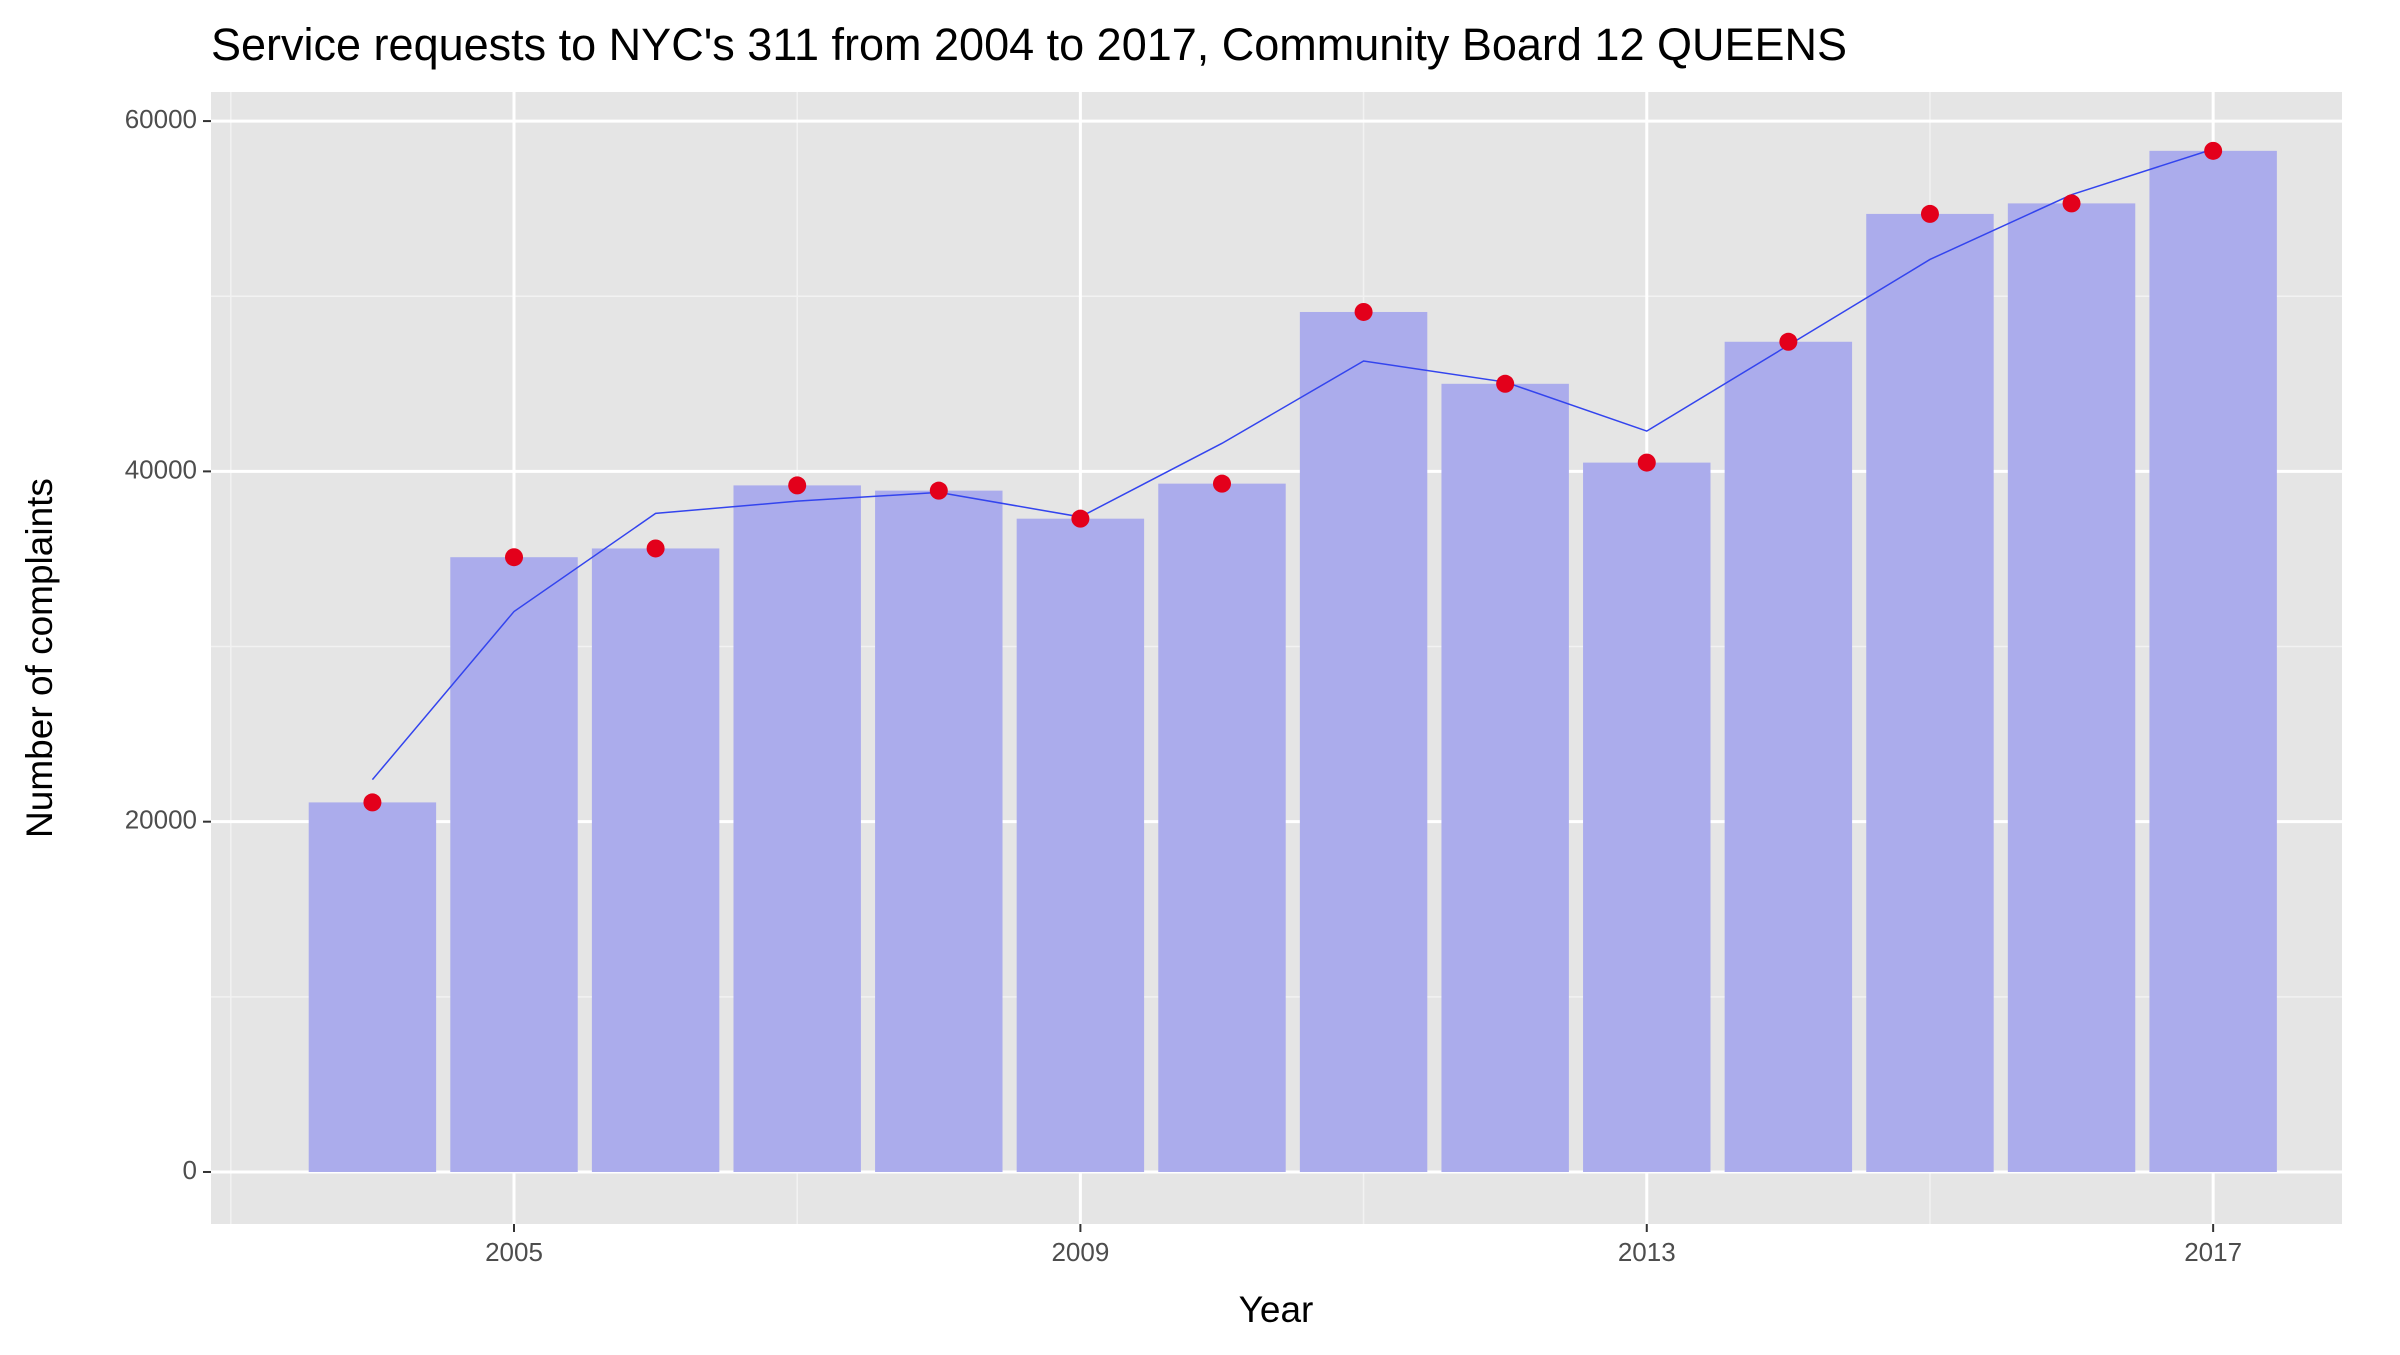 This screenshot has width=2400, height=1355. I want to click on x-tick-label: 2005, so click(514, 1252).